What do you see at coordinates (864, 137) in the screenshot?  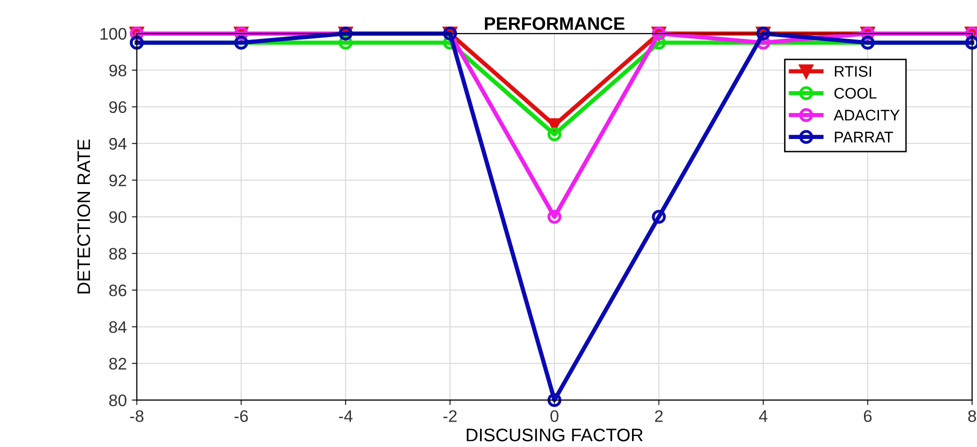 I see `legend-label: PARRAT` at bounding box center [864, 137].